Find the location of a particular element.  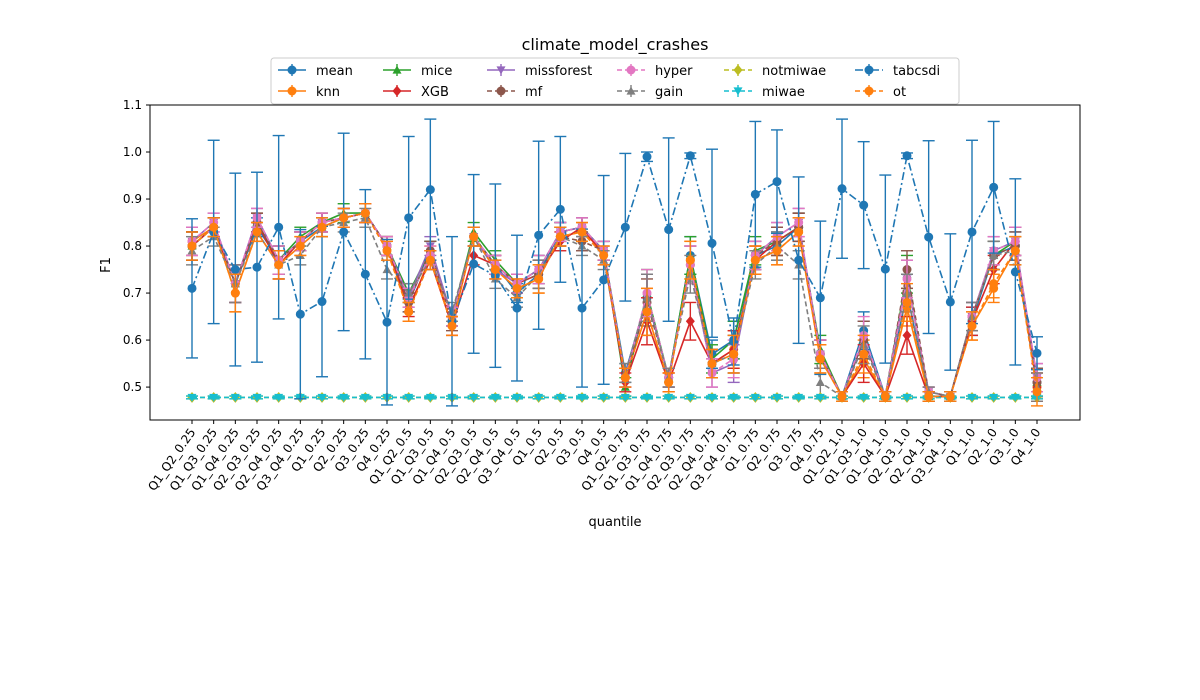

x-axis-label: quantile is located at coordinates (614, 522).